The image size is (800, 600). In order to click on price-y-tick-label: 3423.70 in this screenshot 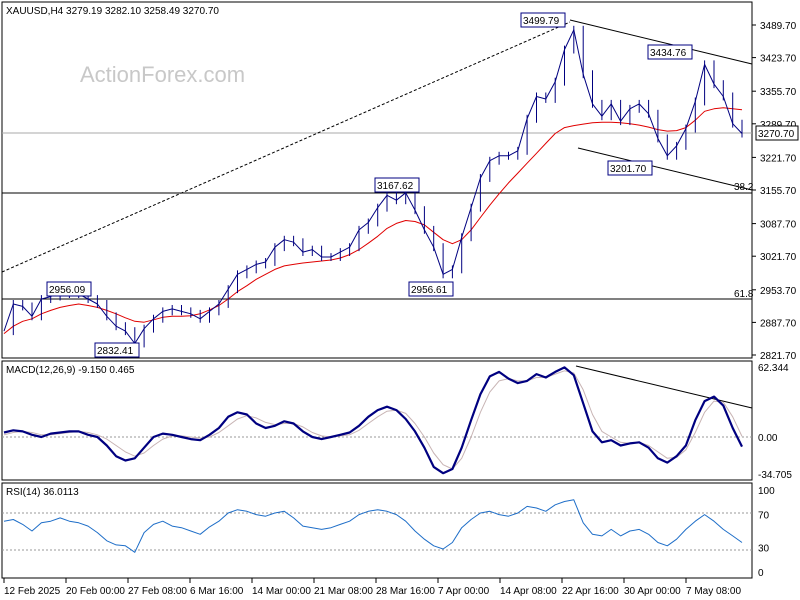, I will do `click(778, 59)`.